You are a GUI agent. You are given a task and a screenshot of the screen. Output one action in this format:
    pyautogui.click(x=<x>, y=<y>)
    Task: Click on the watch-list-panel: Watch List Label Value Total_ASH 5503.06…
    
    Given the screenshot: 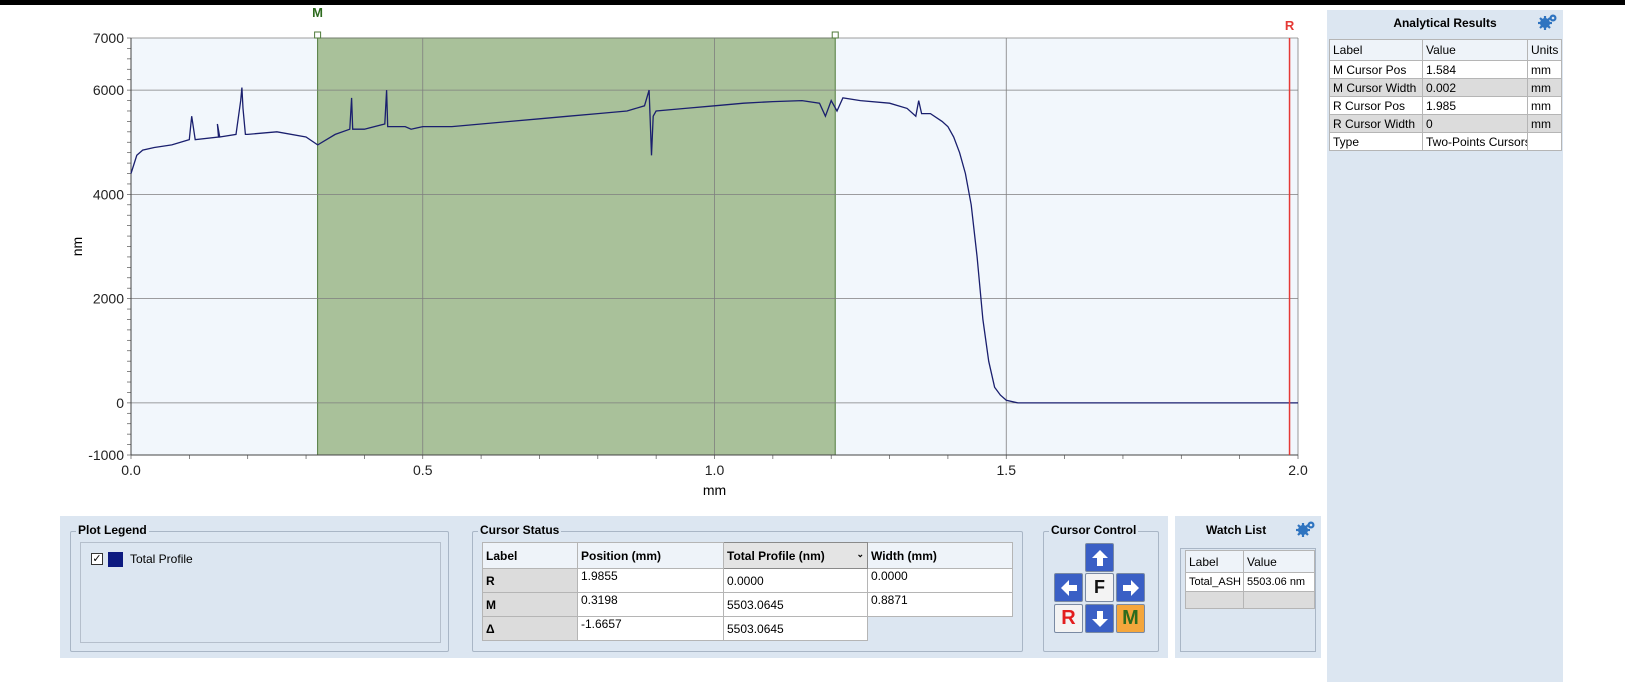 What is the action you would take?
    pyautogui.click(x=1248, y=587)
    